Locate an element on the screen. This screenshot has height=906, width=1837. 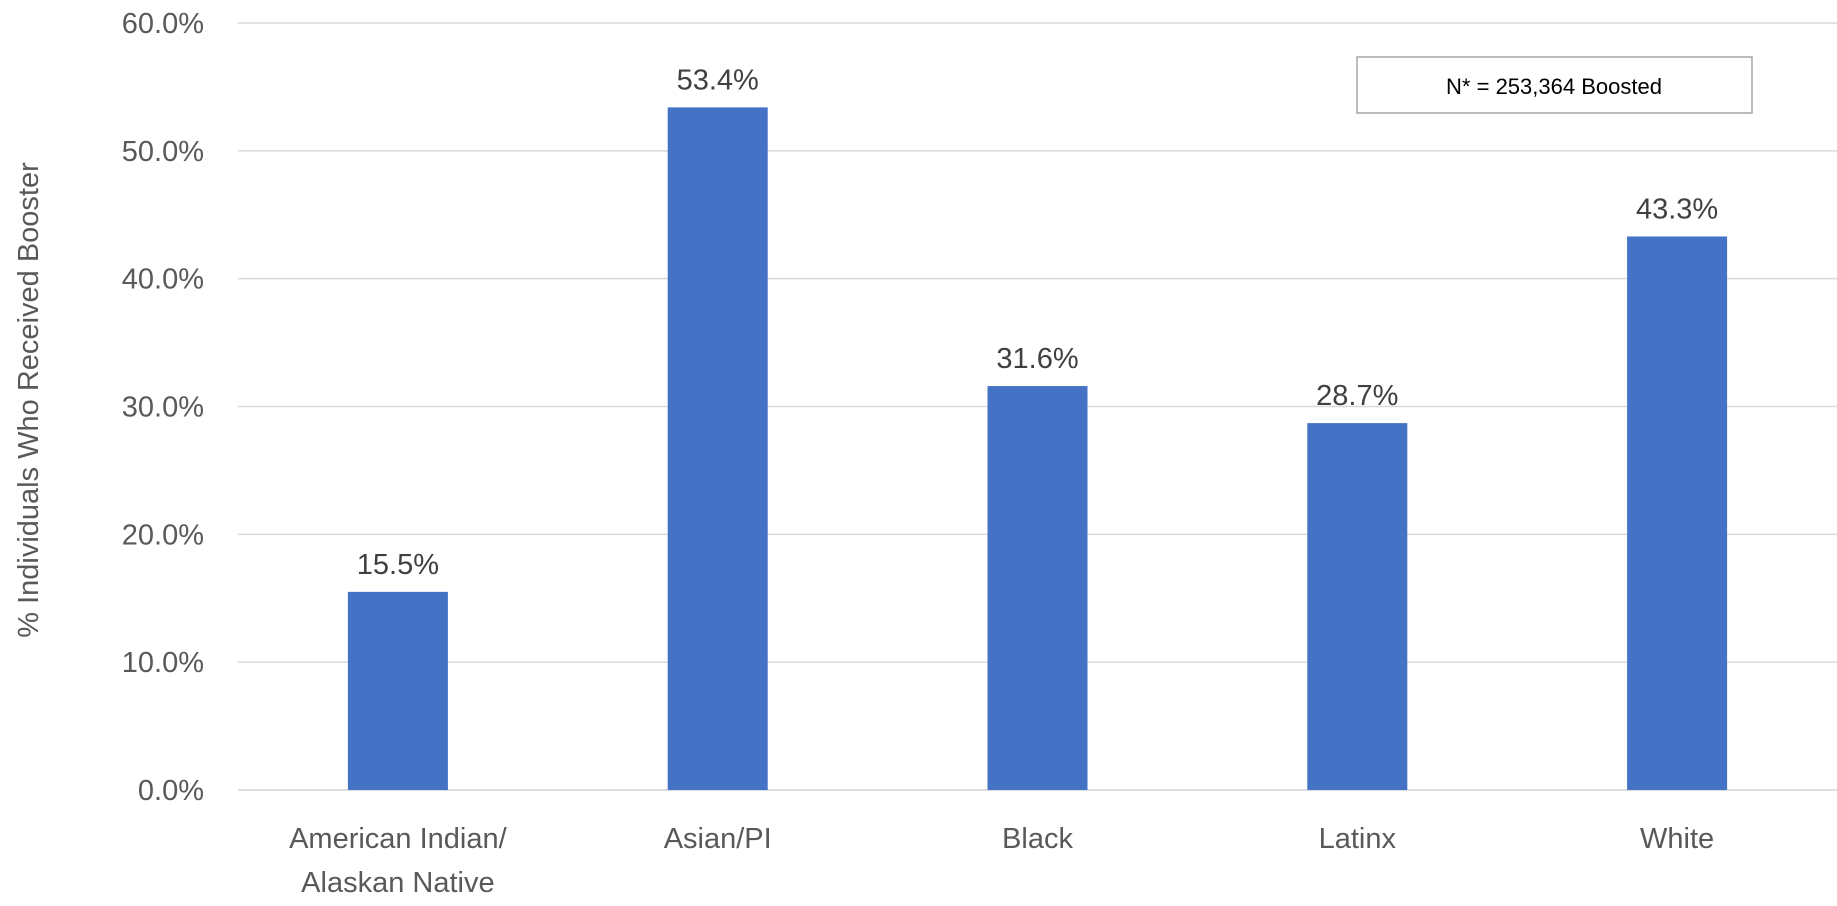
y-axis-label: % Individuals Who Received Booster is located at coordinates (29, 400).